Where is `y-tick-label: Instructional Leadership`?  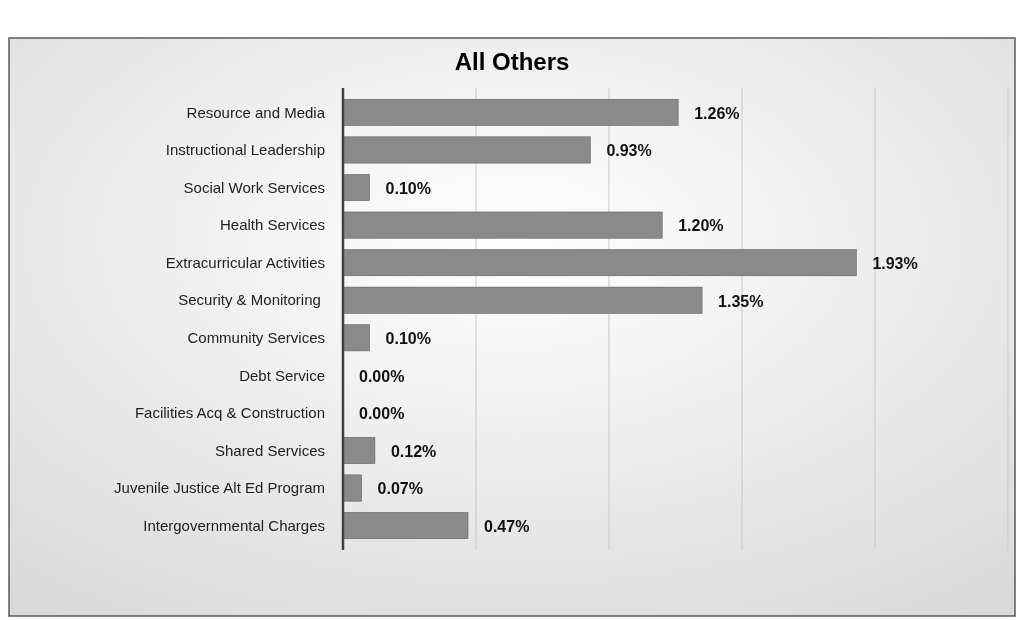 y-tick-label: Instructional Leadership is located at coordinates (245, 150).